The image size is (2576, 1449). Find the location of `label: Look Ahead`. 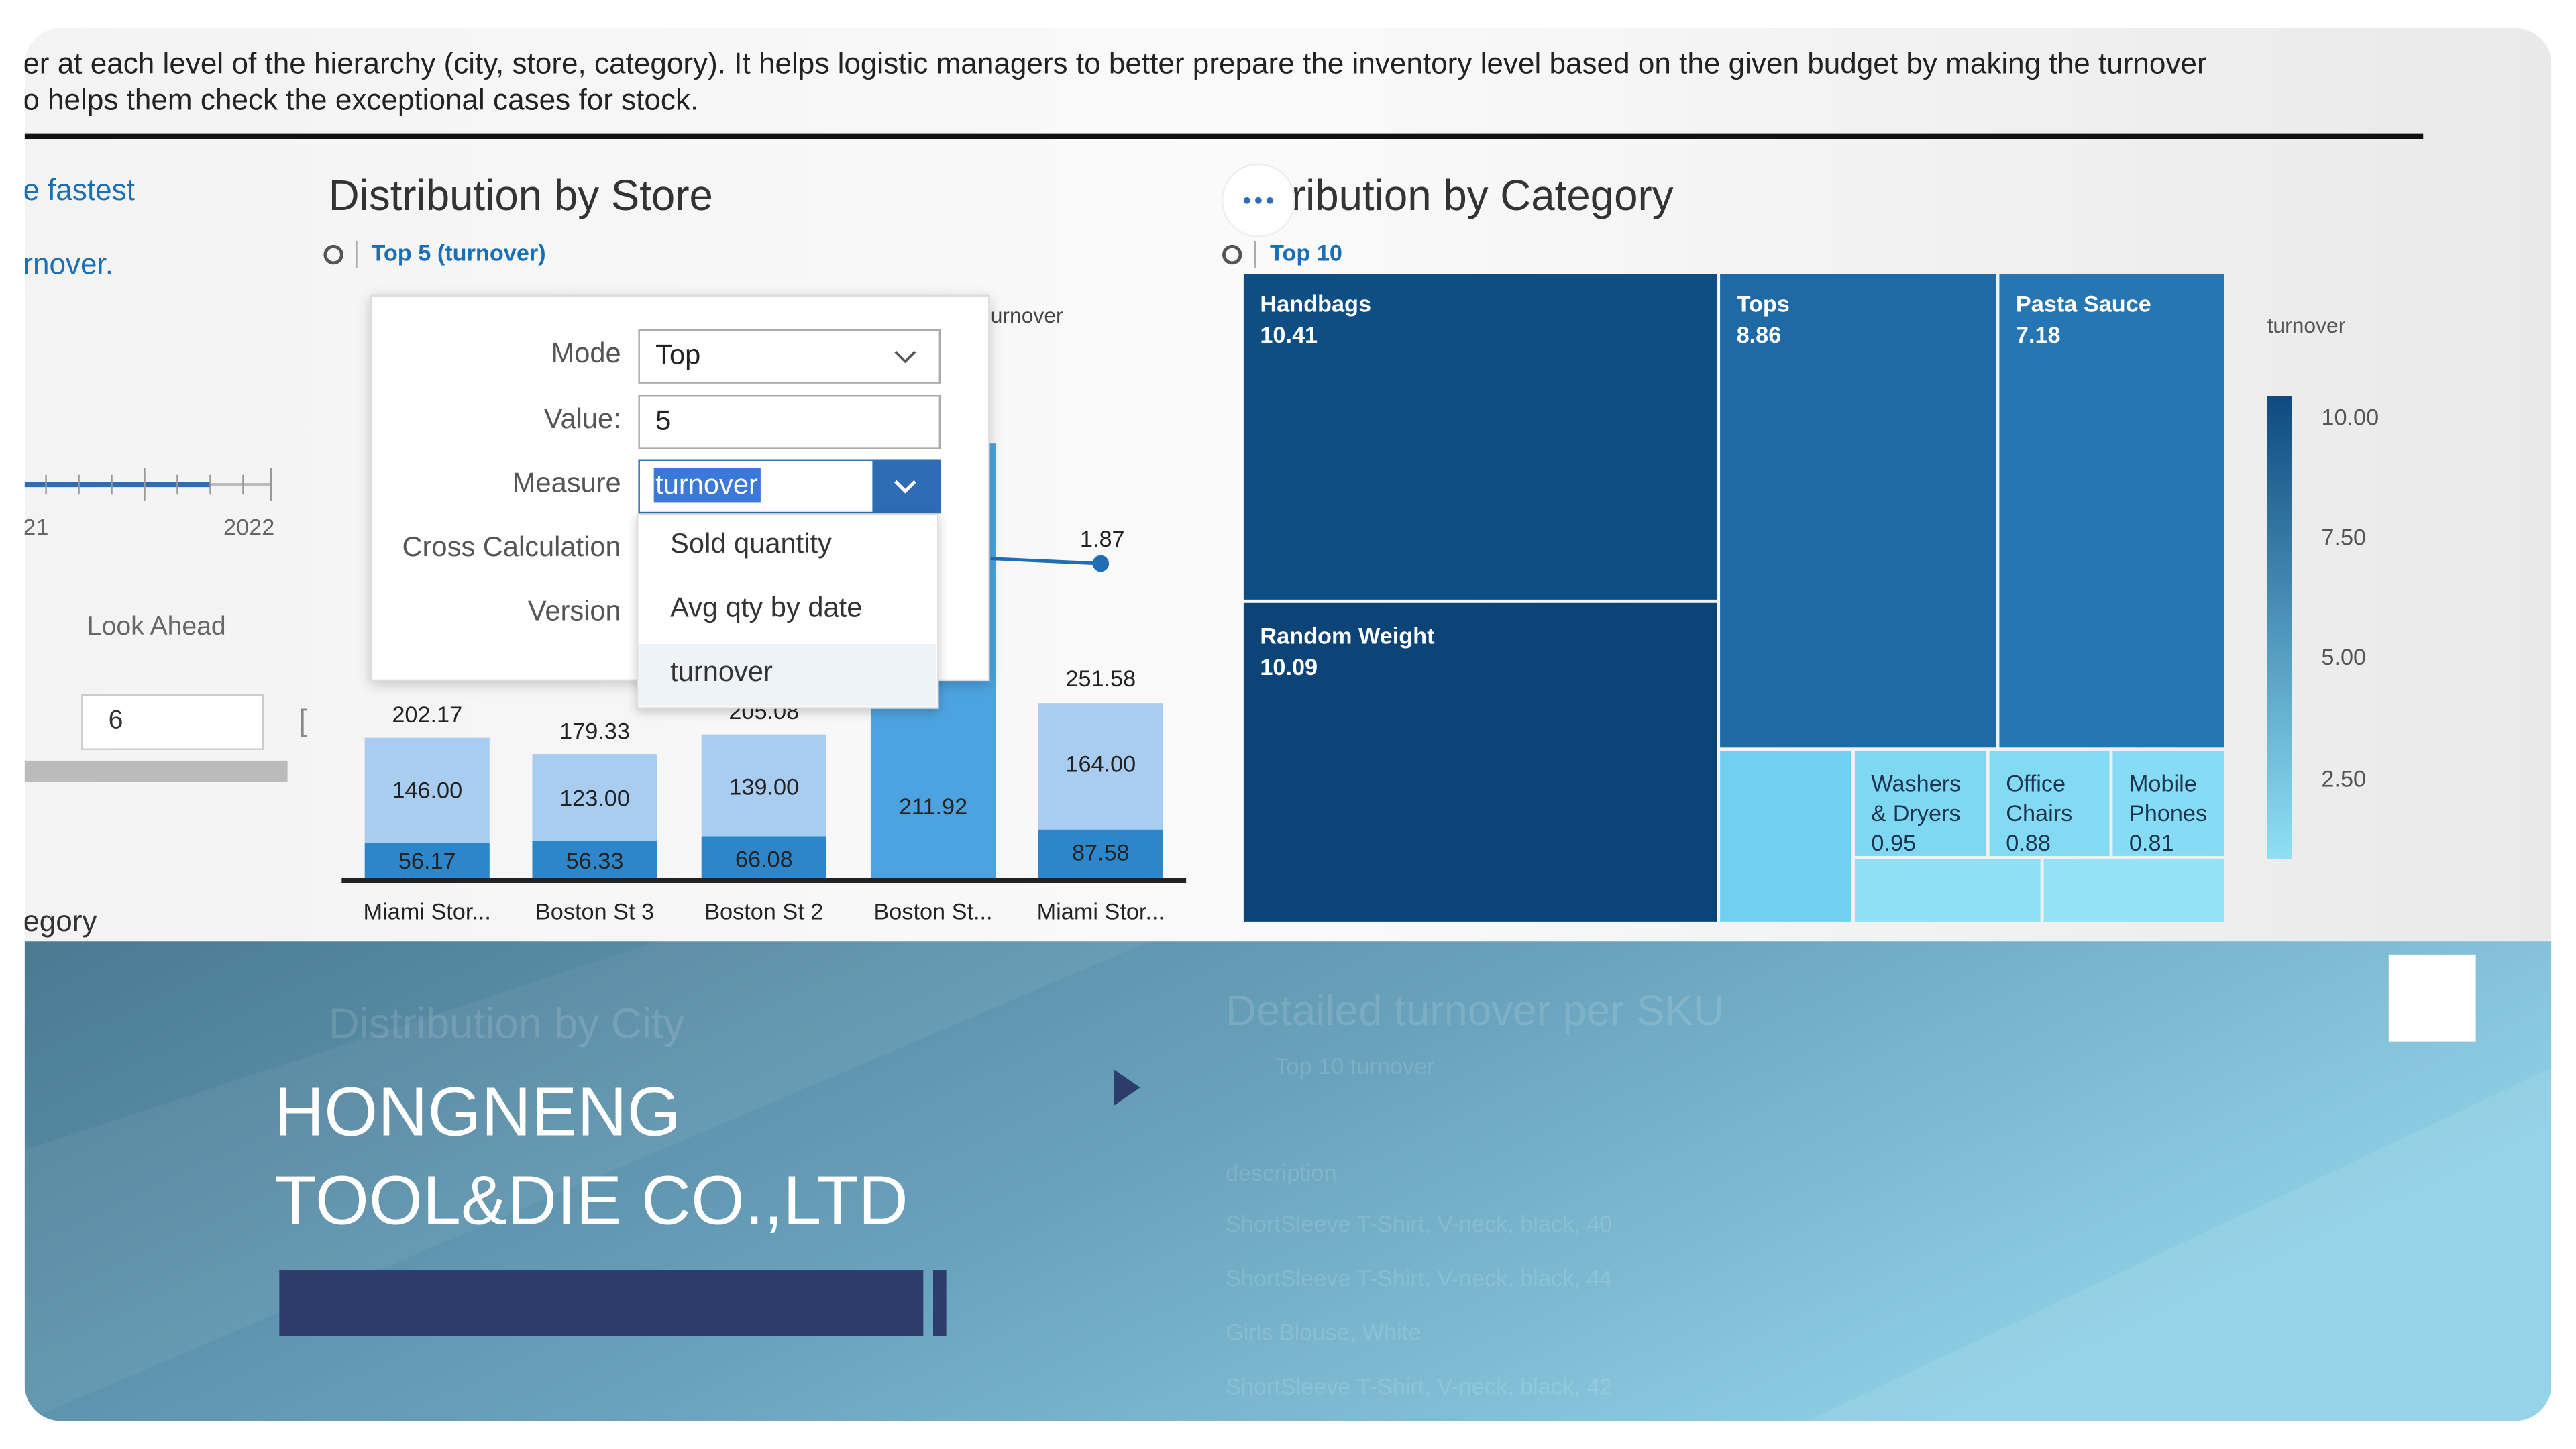

label: Look Ahead is located at coordinates (156, 626).